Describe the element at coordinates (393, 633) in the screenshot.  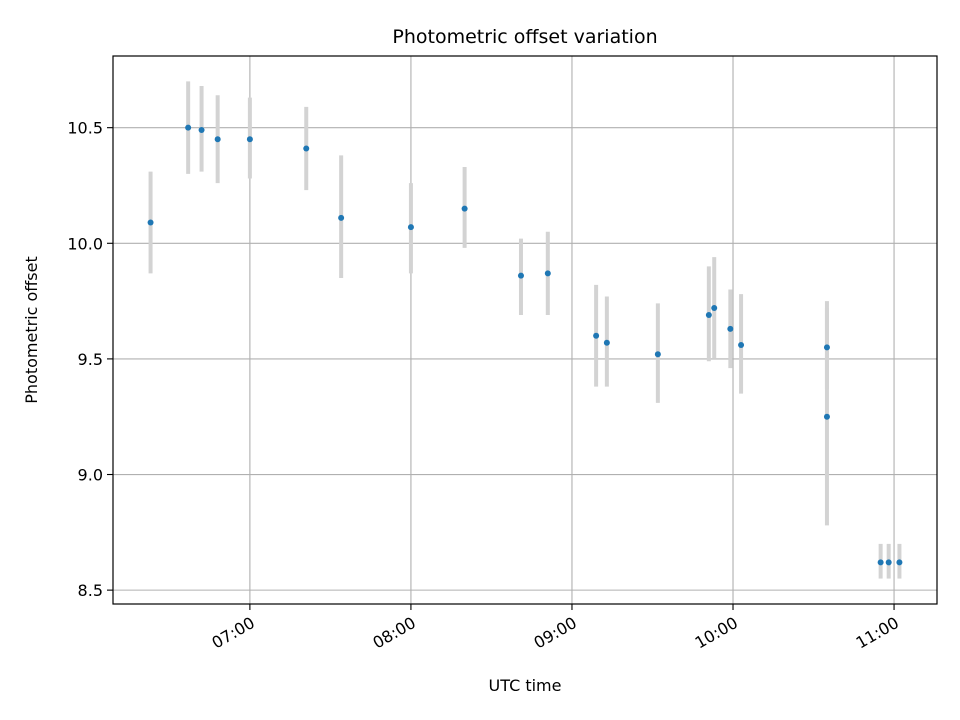
I see `x-tick-label: 08:00` at that location.